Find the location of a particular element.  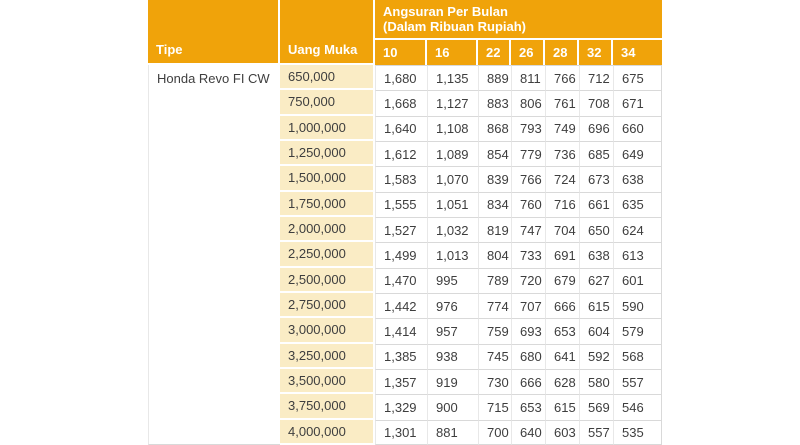

installment-value-cell: 568 is located at coordinates (638, 356).